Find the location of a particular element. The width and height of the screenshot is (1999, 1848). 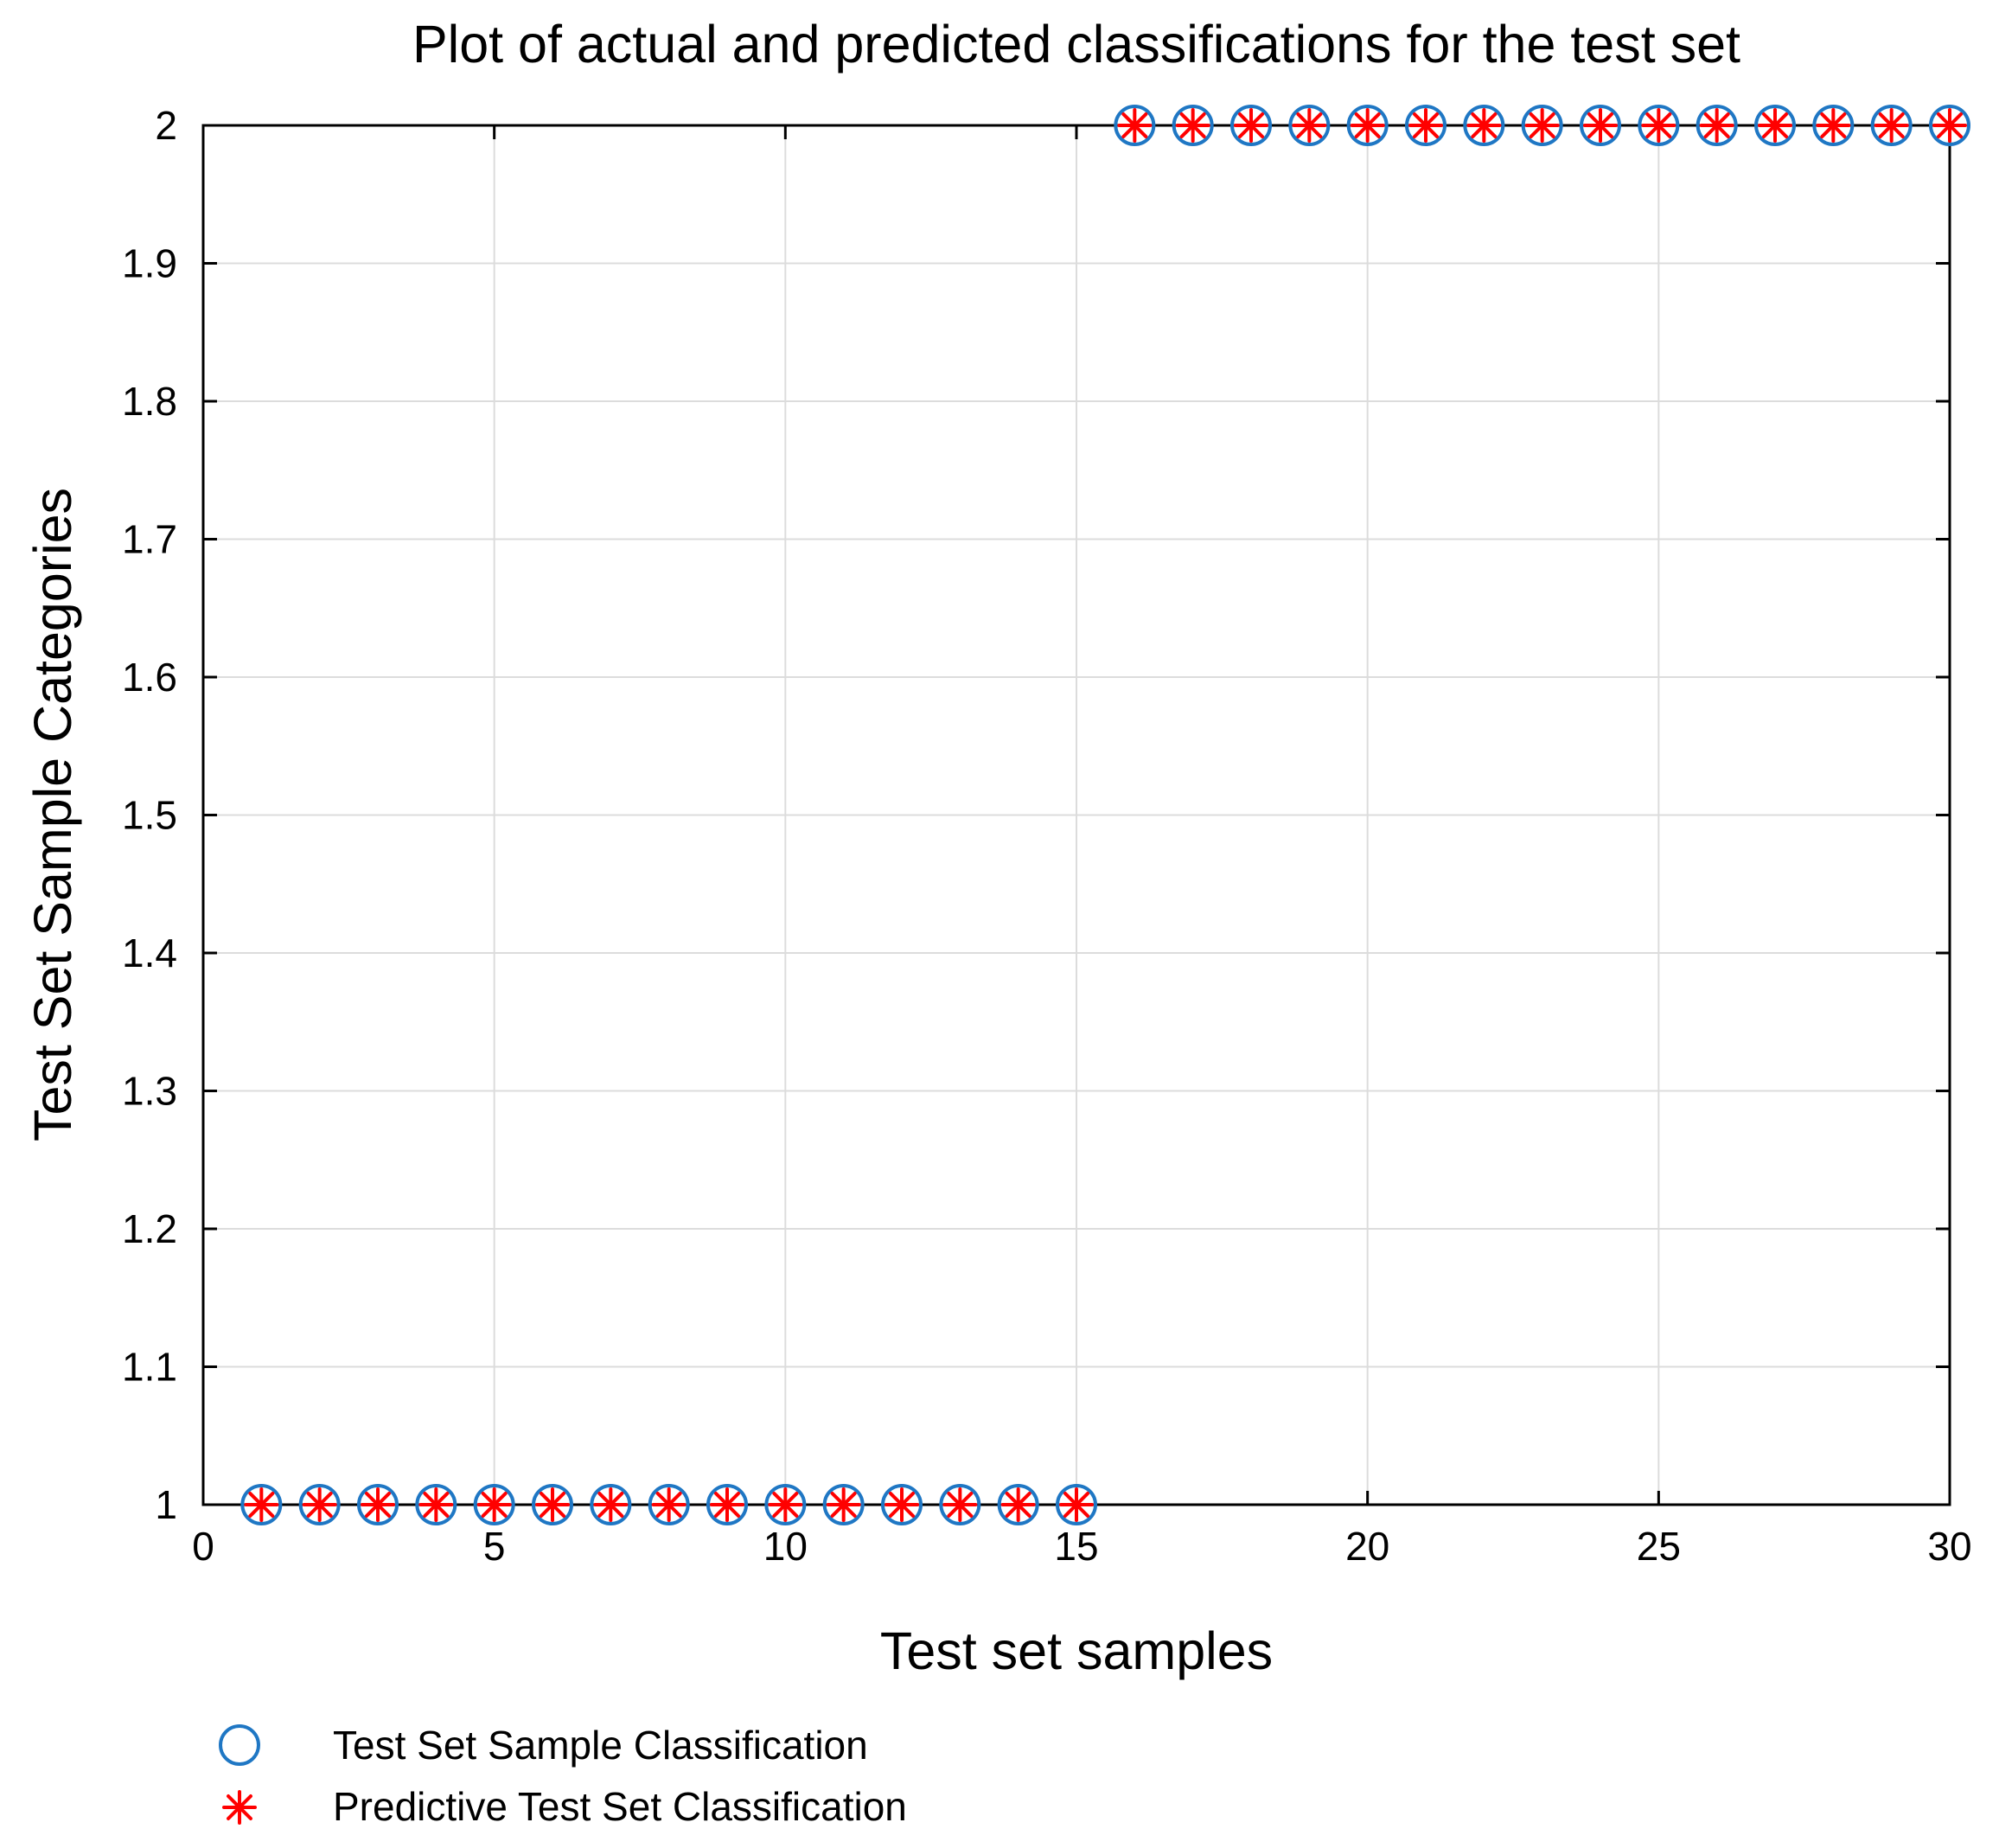

x-tick-label-10: 10 is located at coordinates (785, 1546).